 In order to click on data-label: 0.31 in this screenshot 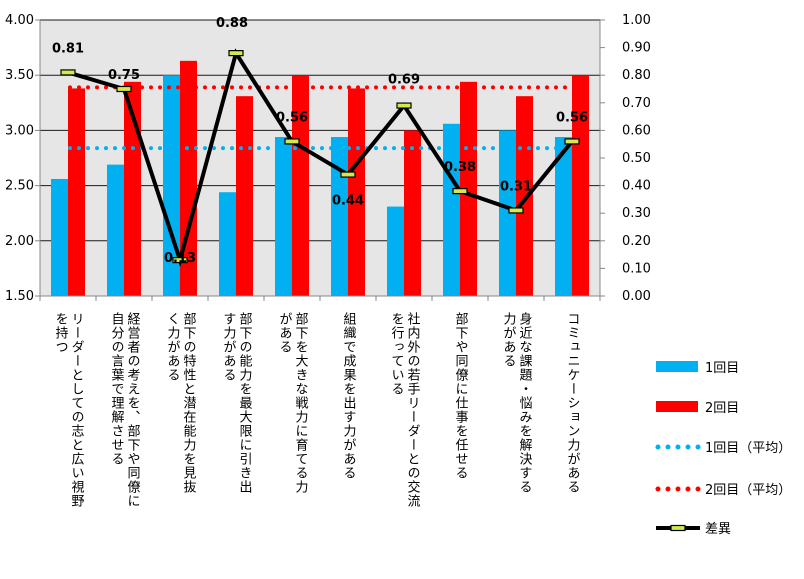, I will do `click(516, 186)`.